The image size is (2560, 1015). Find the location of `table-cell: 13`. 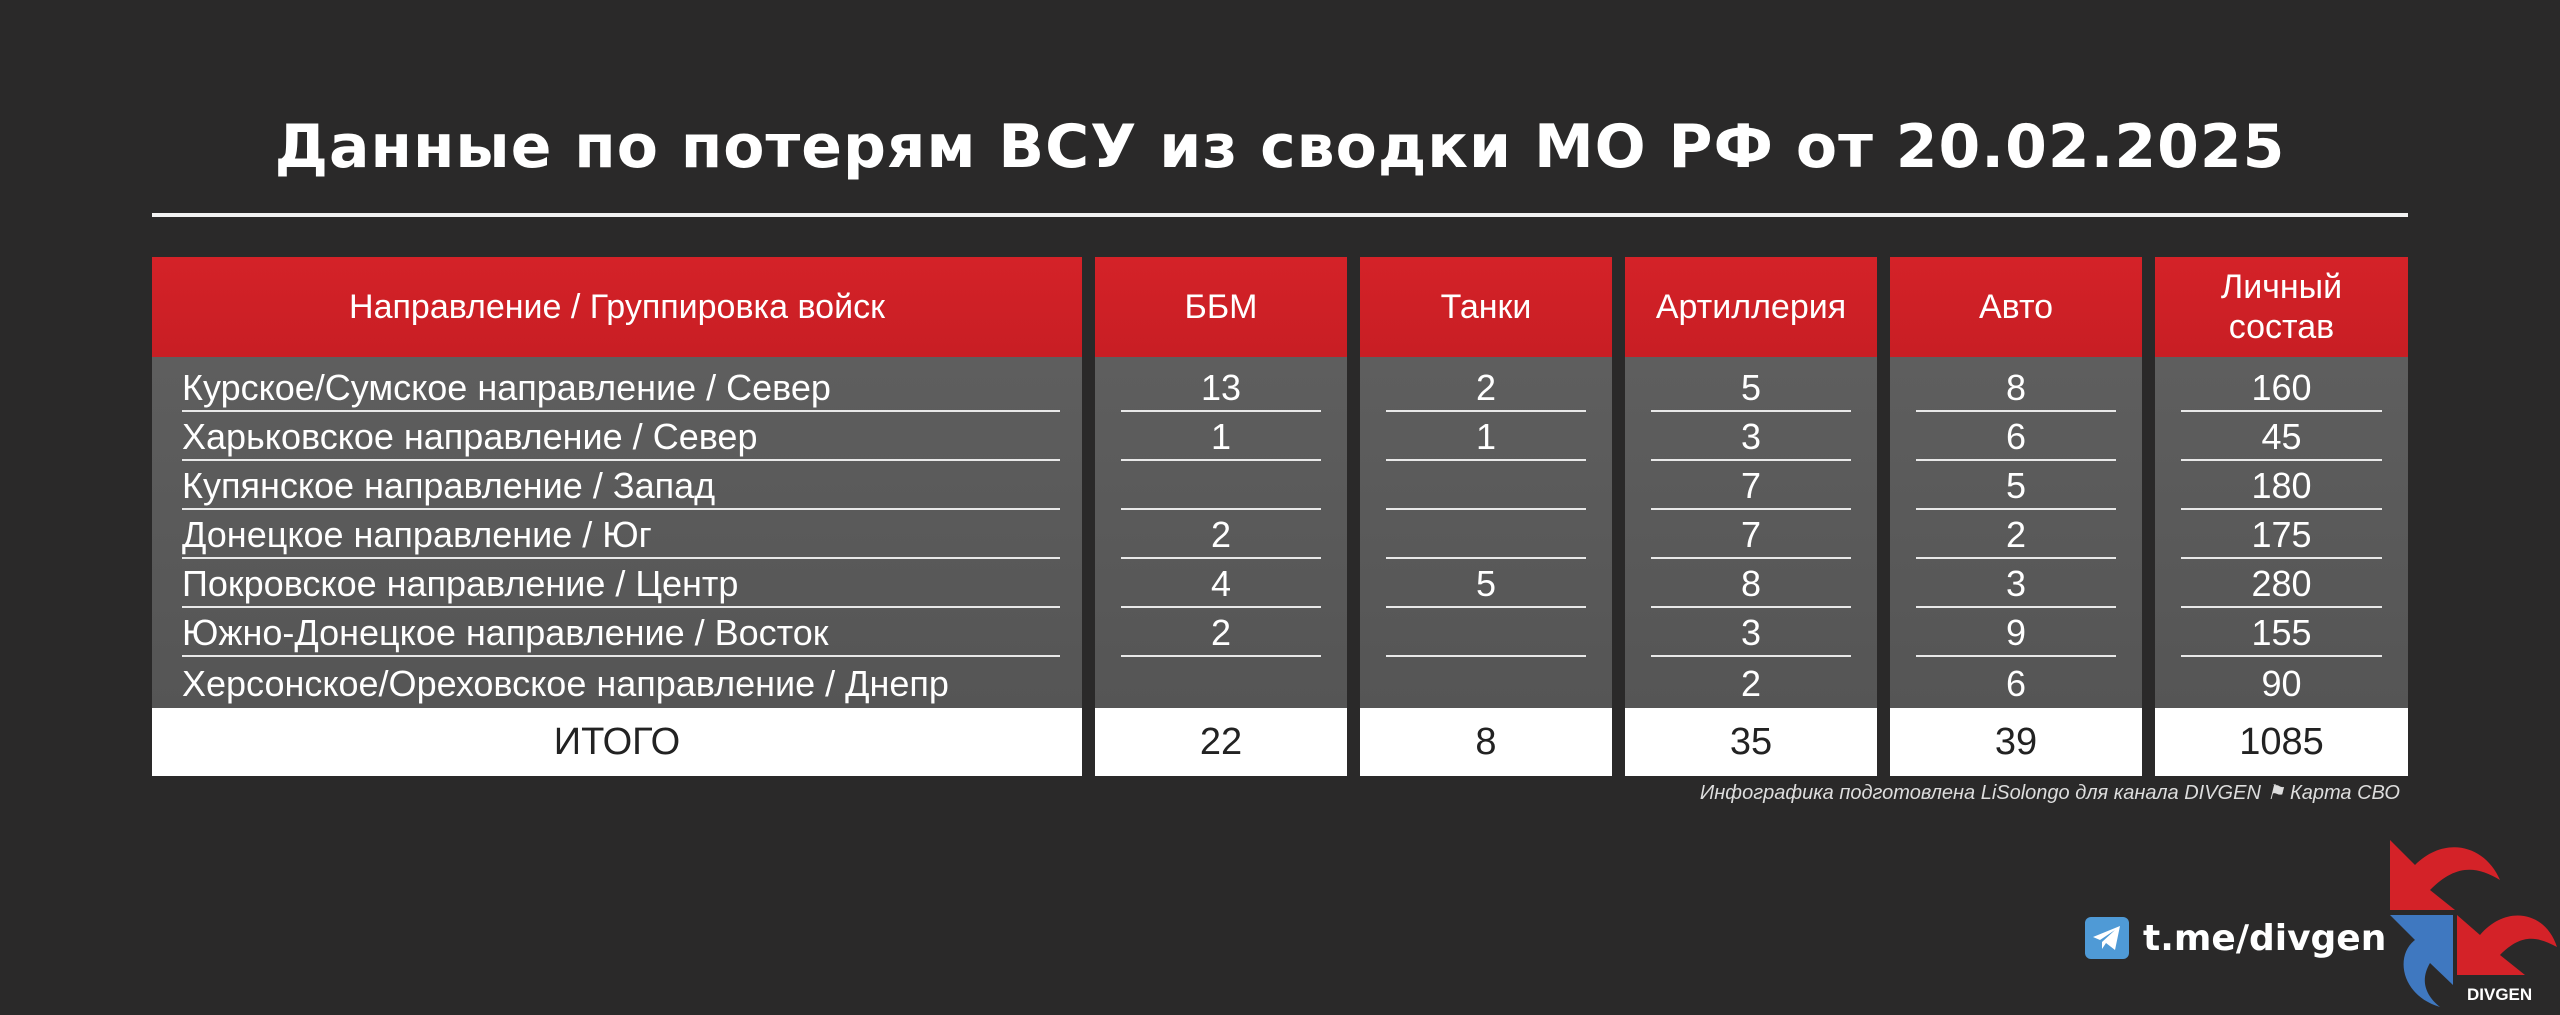

table-cell: 13 is located at coordinates (1221, 387).